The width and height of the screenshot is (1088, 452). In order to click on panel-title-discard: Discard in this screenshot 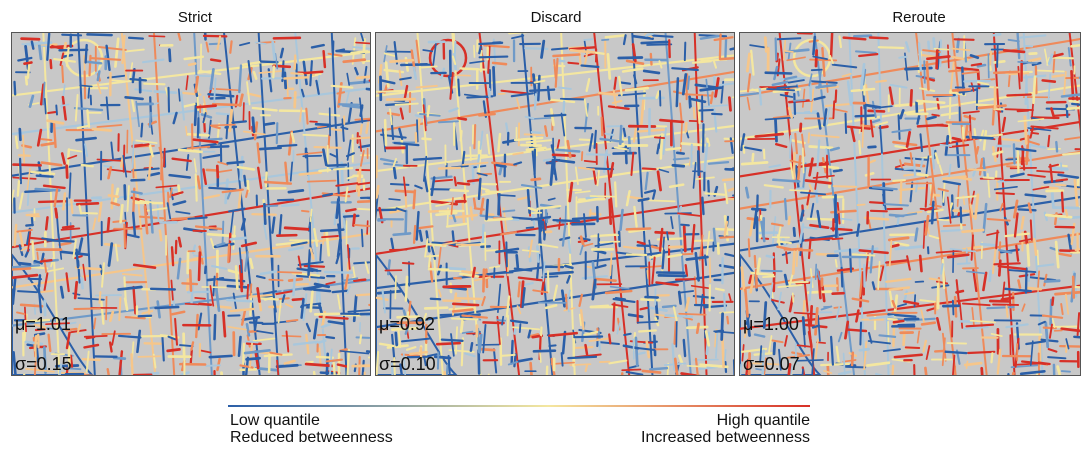, I will do `click(556, 17)`.